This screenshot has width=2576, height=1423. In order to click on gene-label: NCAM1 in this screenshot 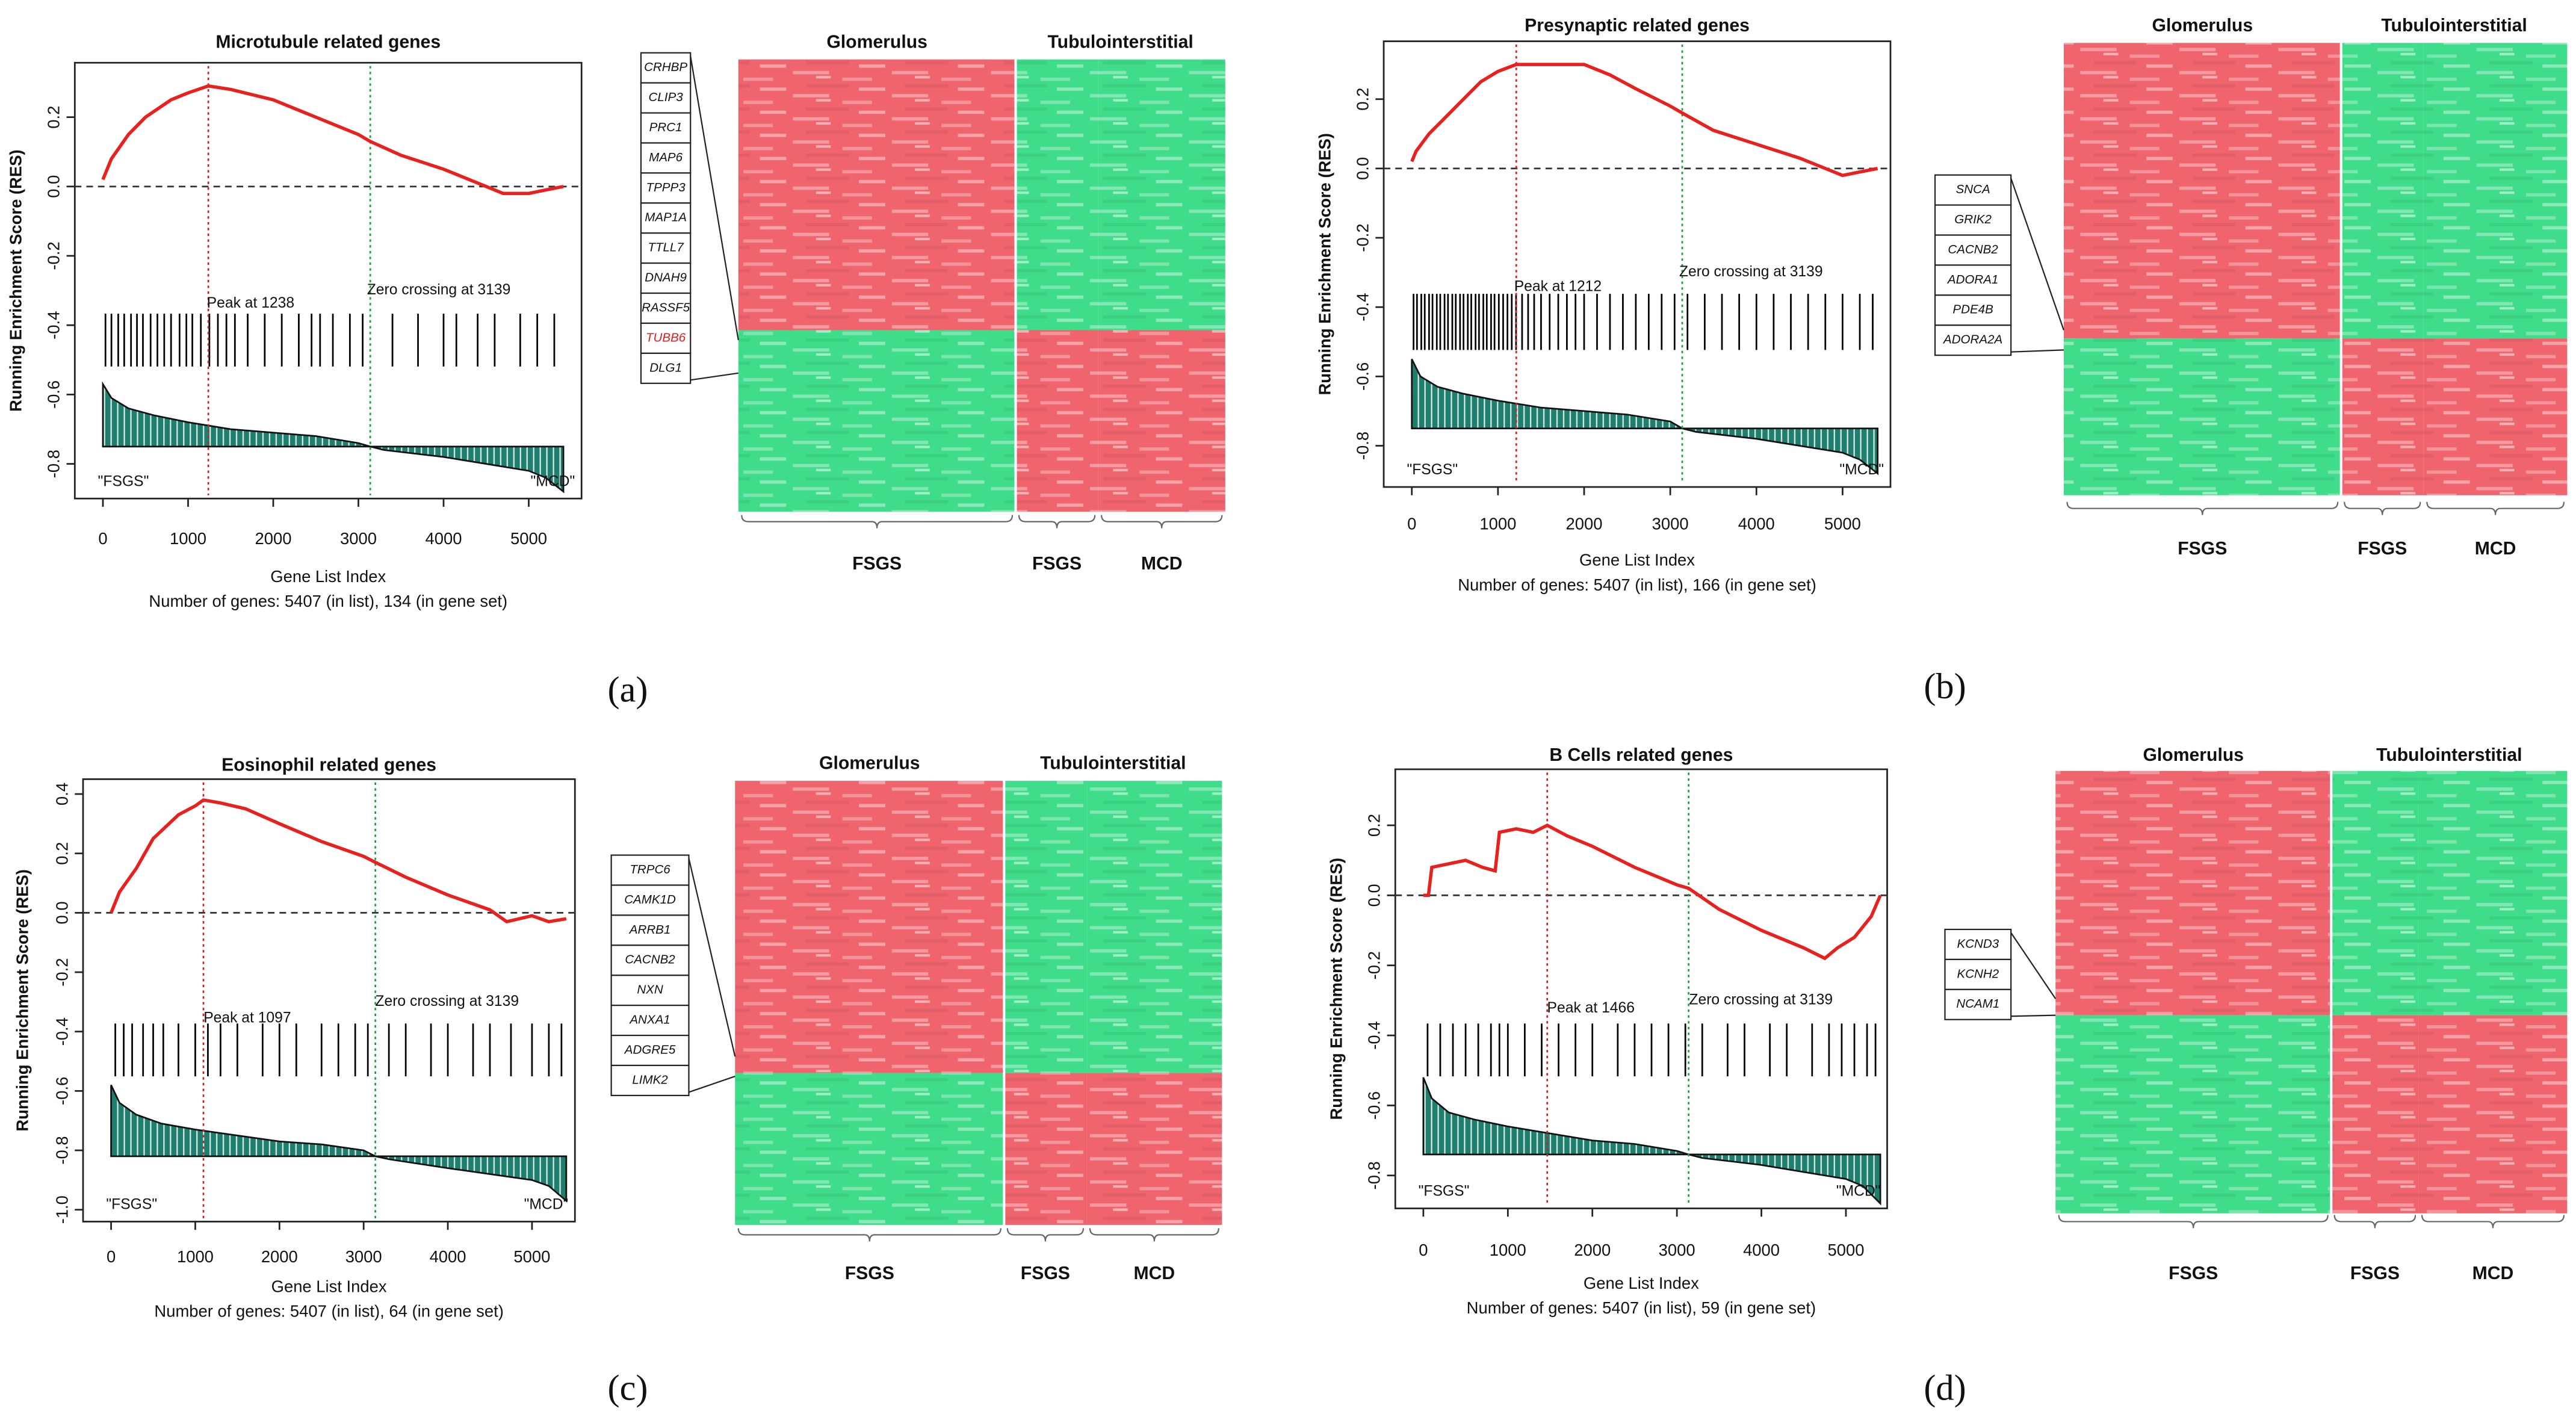, I will do `click(1977, 1004)`.